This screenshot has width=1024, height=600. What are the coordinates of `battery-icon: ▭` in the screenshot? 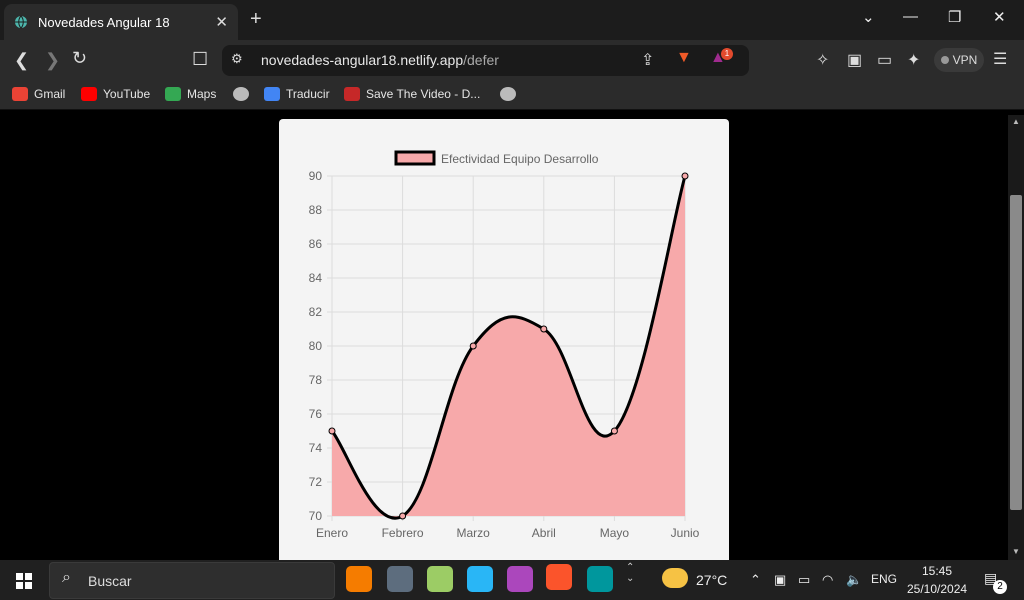 It's located at (804, 579).